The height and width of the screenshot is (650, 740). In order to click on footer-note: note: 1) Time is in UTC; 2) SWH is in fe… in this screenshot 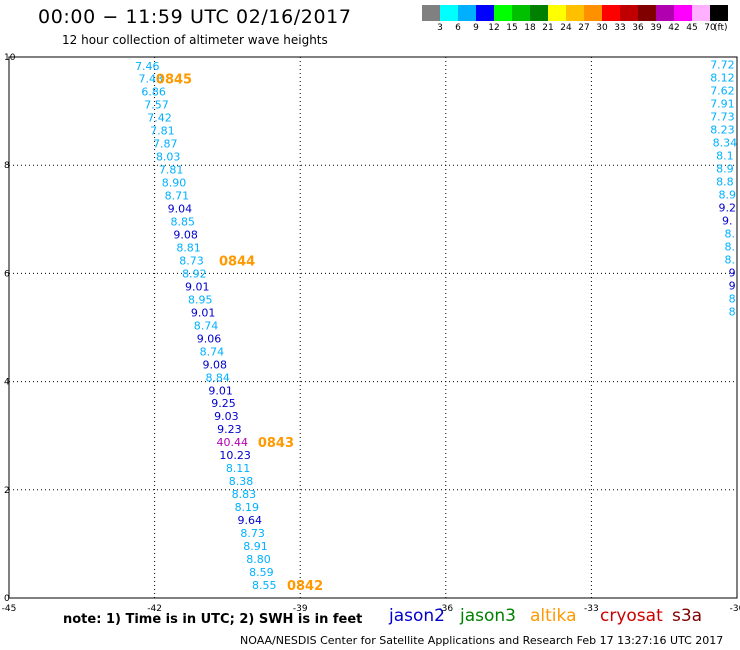, I will do `click(213, 619)`.